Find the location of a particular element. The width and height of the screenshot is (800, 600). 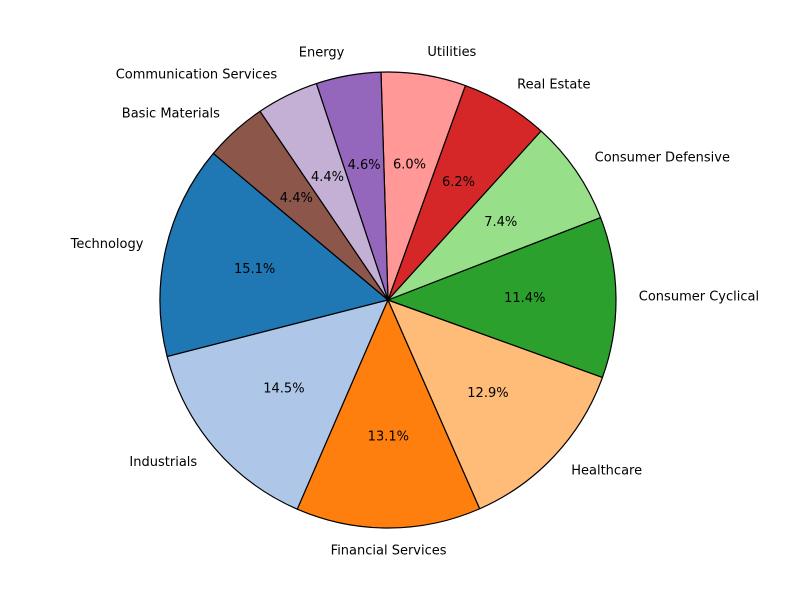

pct-label-utilities: 6.0% is located at coordinates (409, 164).